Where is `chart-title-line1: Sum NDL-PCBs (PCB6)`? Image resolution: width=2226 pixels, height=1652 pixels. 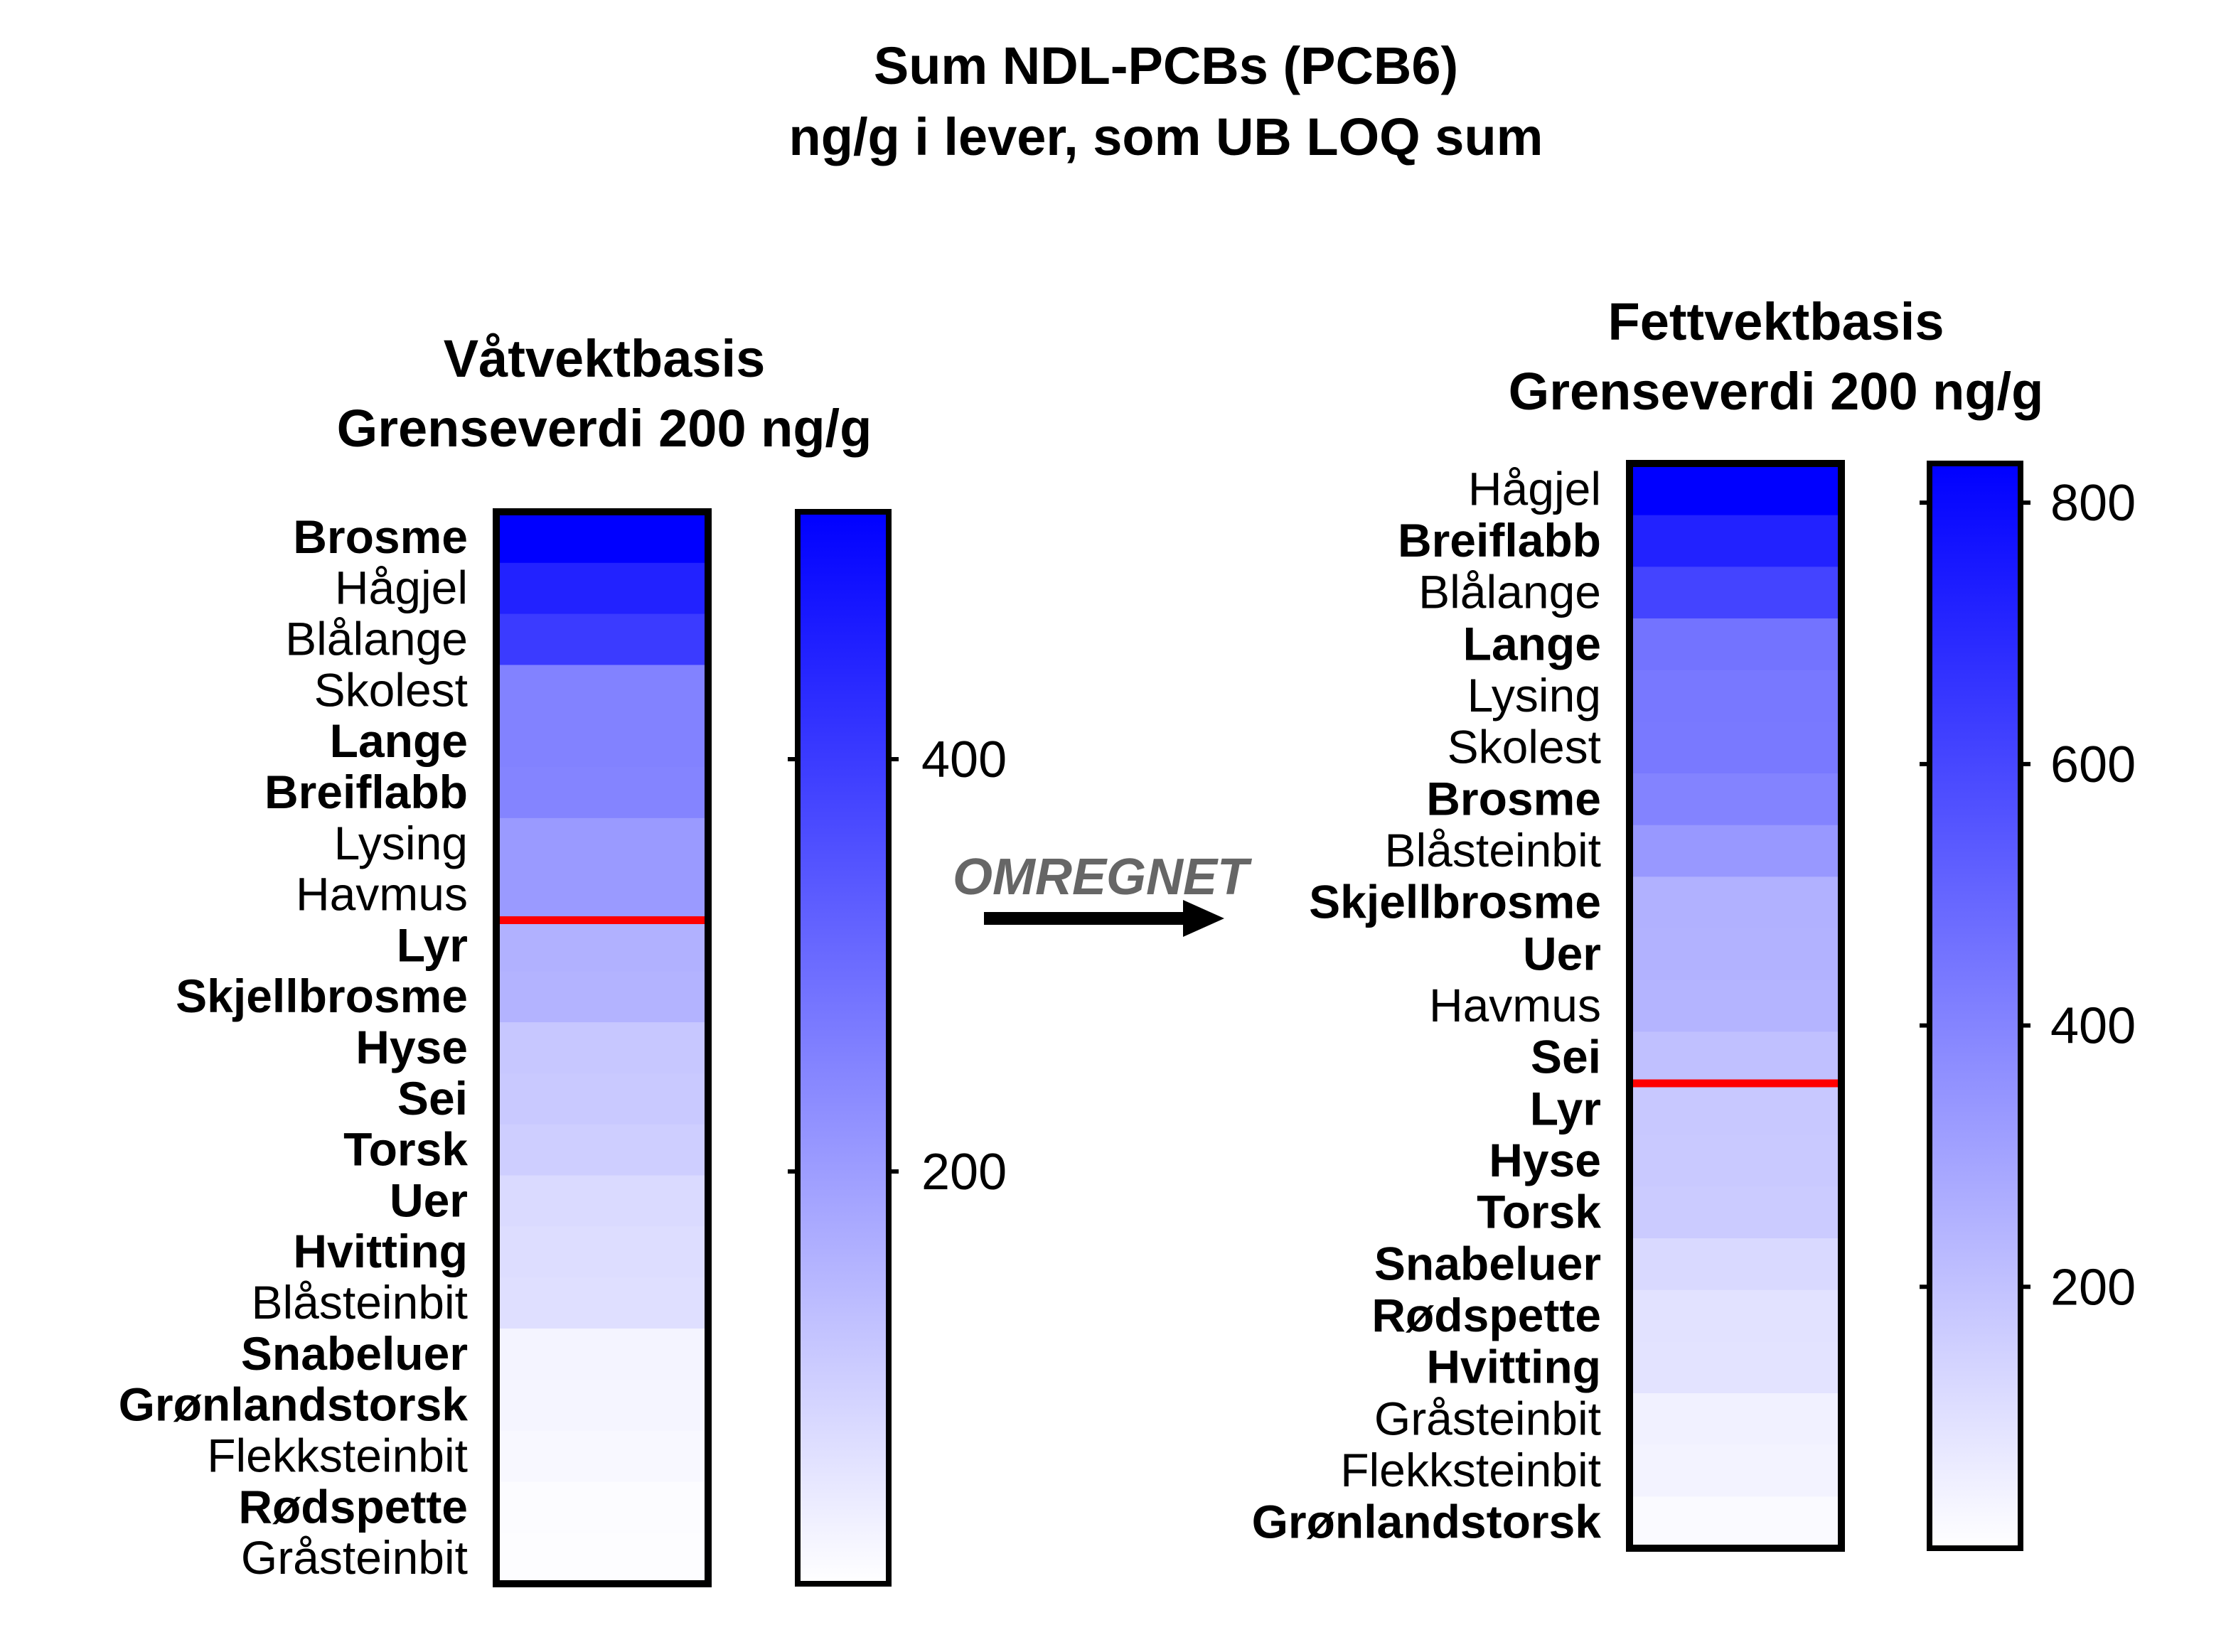 chart-title-line1: Sum NDL-PCBs (PCB6) is located at coordinates (1166, 65).